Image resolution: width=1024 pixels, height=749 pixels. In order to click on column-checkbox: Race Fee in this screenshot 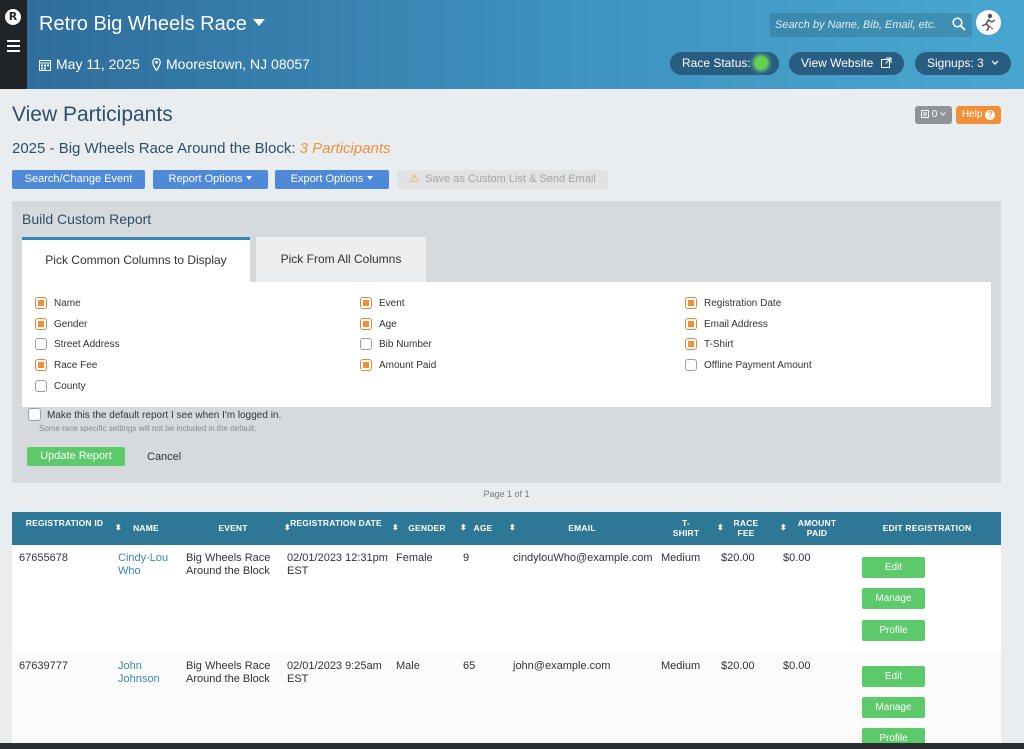, I will do `click(66, 365)`.